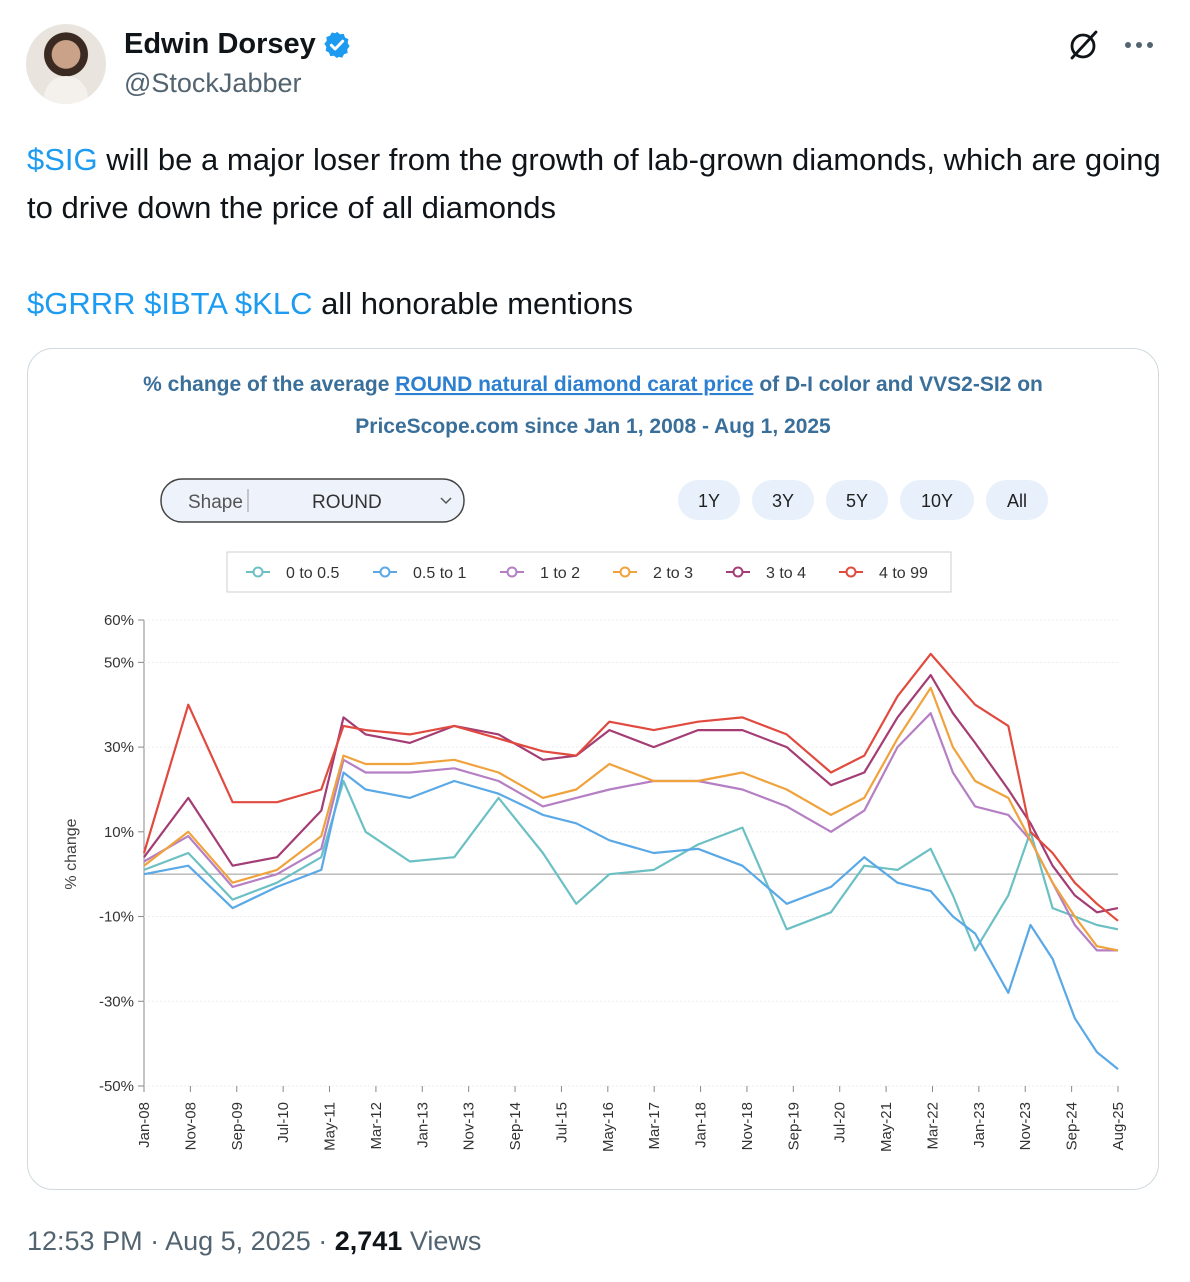 Image resolution: width=1190 pixels, height=1282 pixels. What do you see at coordinates (283, 1122) in the screenshot?
I see `x-tick-label: Jul-10` at bounding box center [283, 1122].